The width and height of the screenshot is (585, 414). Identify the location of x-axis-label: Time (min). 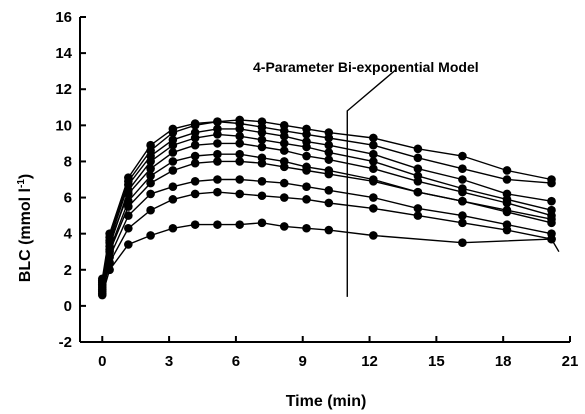
(326, 401).